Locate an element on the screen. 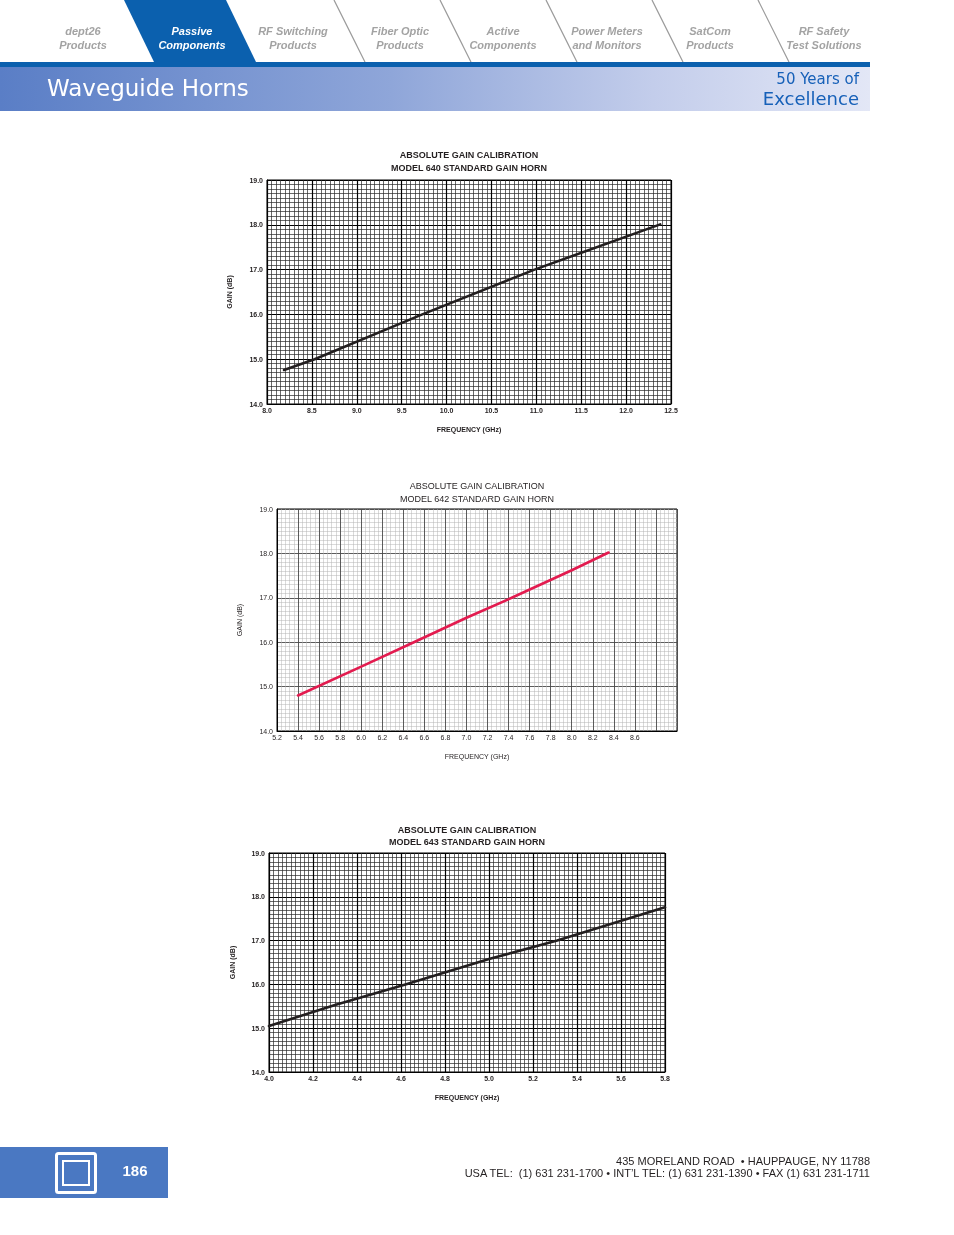  text: Power Meters and Monitors is located at coordinates (607, 38).